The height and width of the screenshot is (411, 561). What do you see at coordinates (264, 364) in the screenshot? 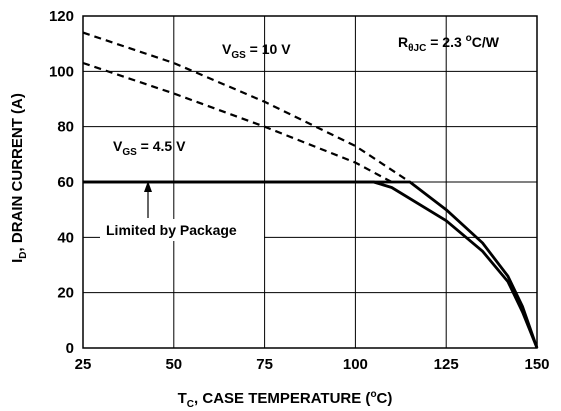
I see `x-tick-label: 75` at bounding box center [264, 364].